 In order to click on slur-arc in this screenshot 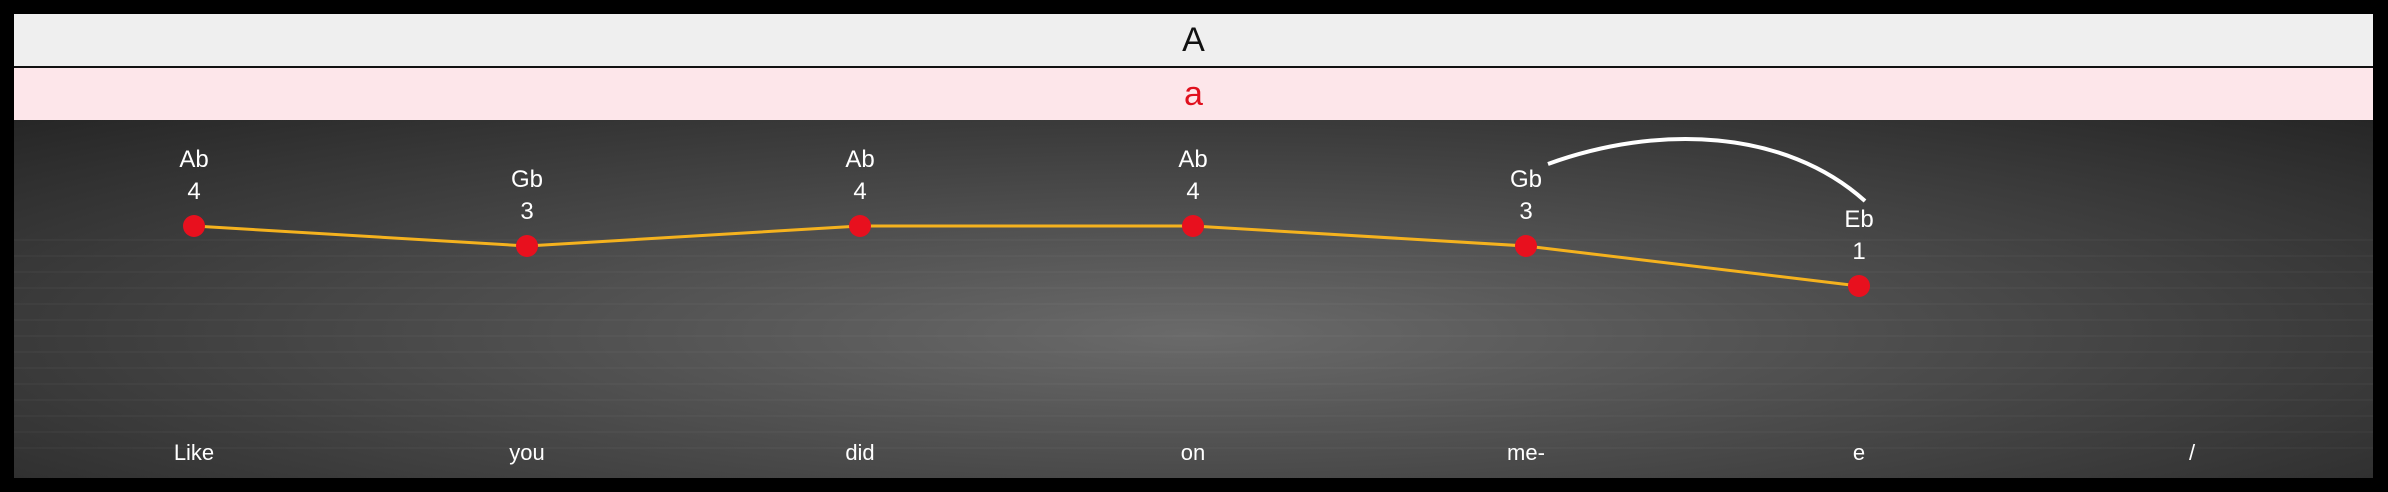, I will do `click(1707, 170)`.